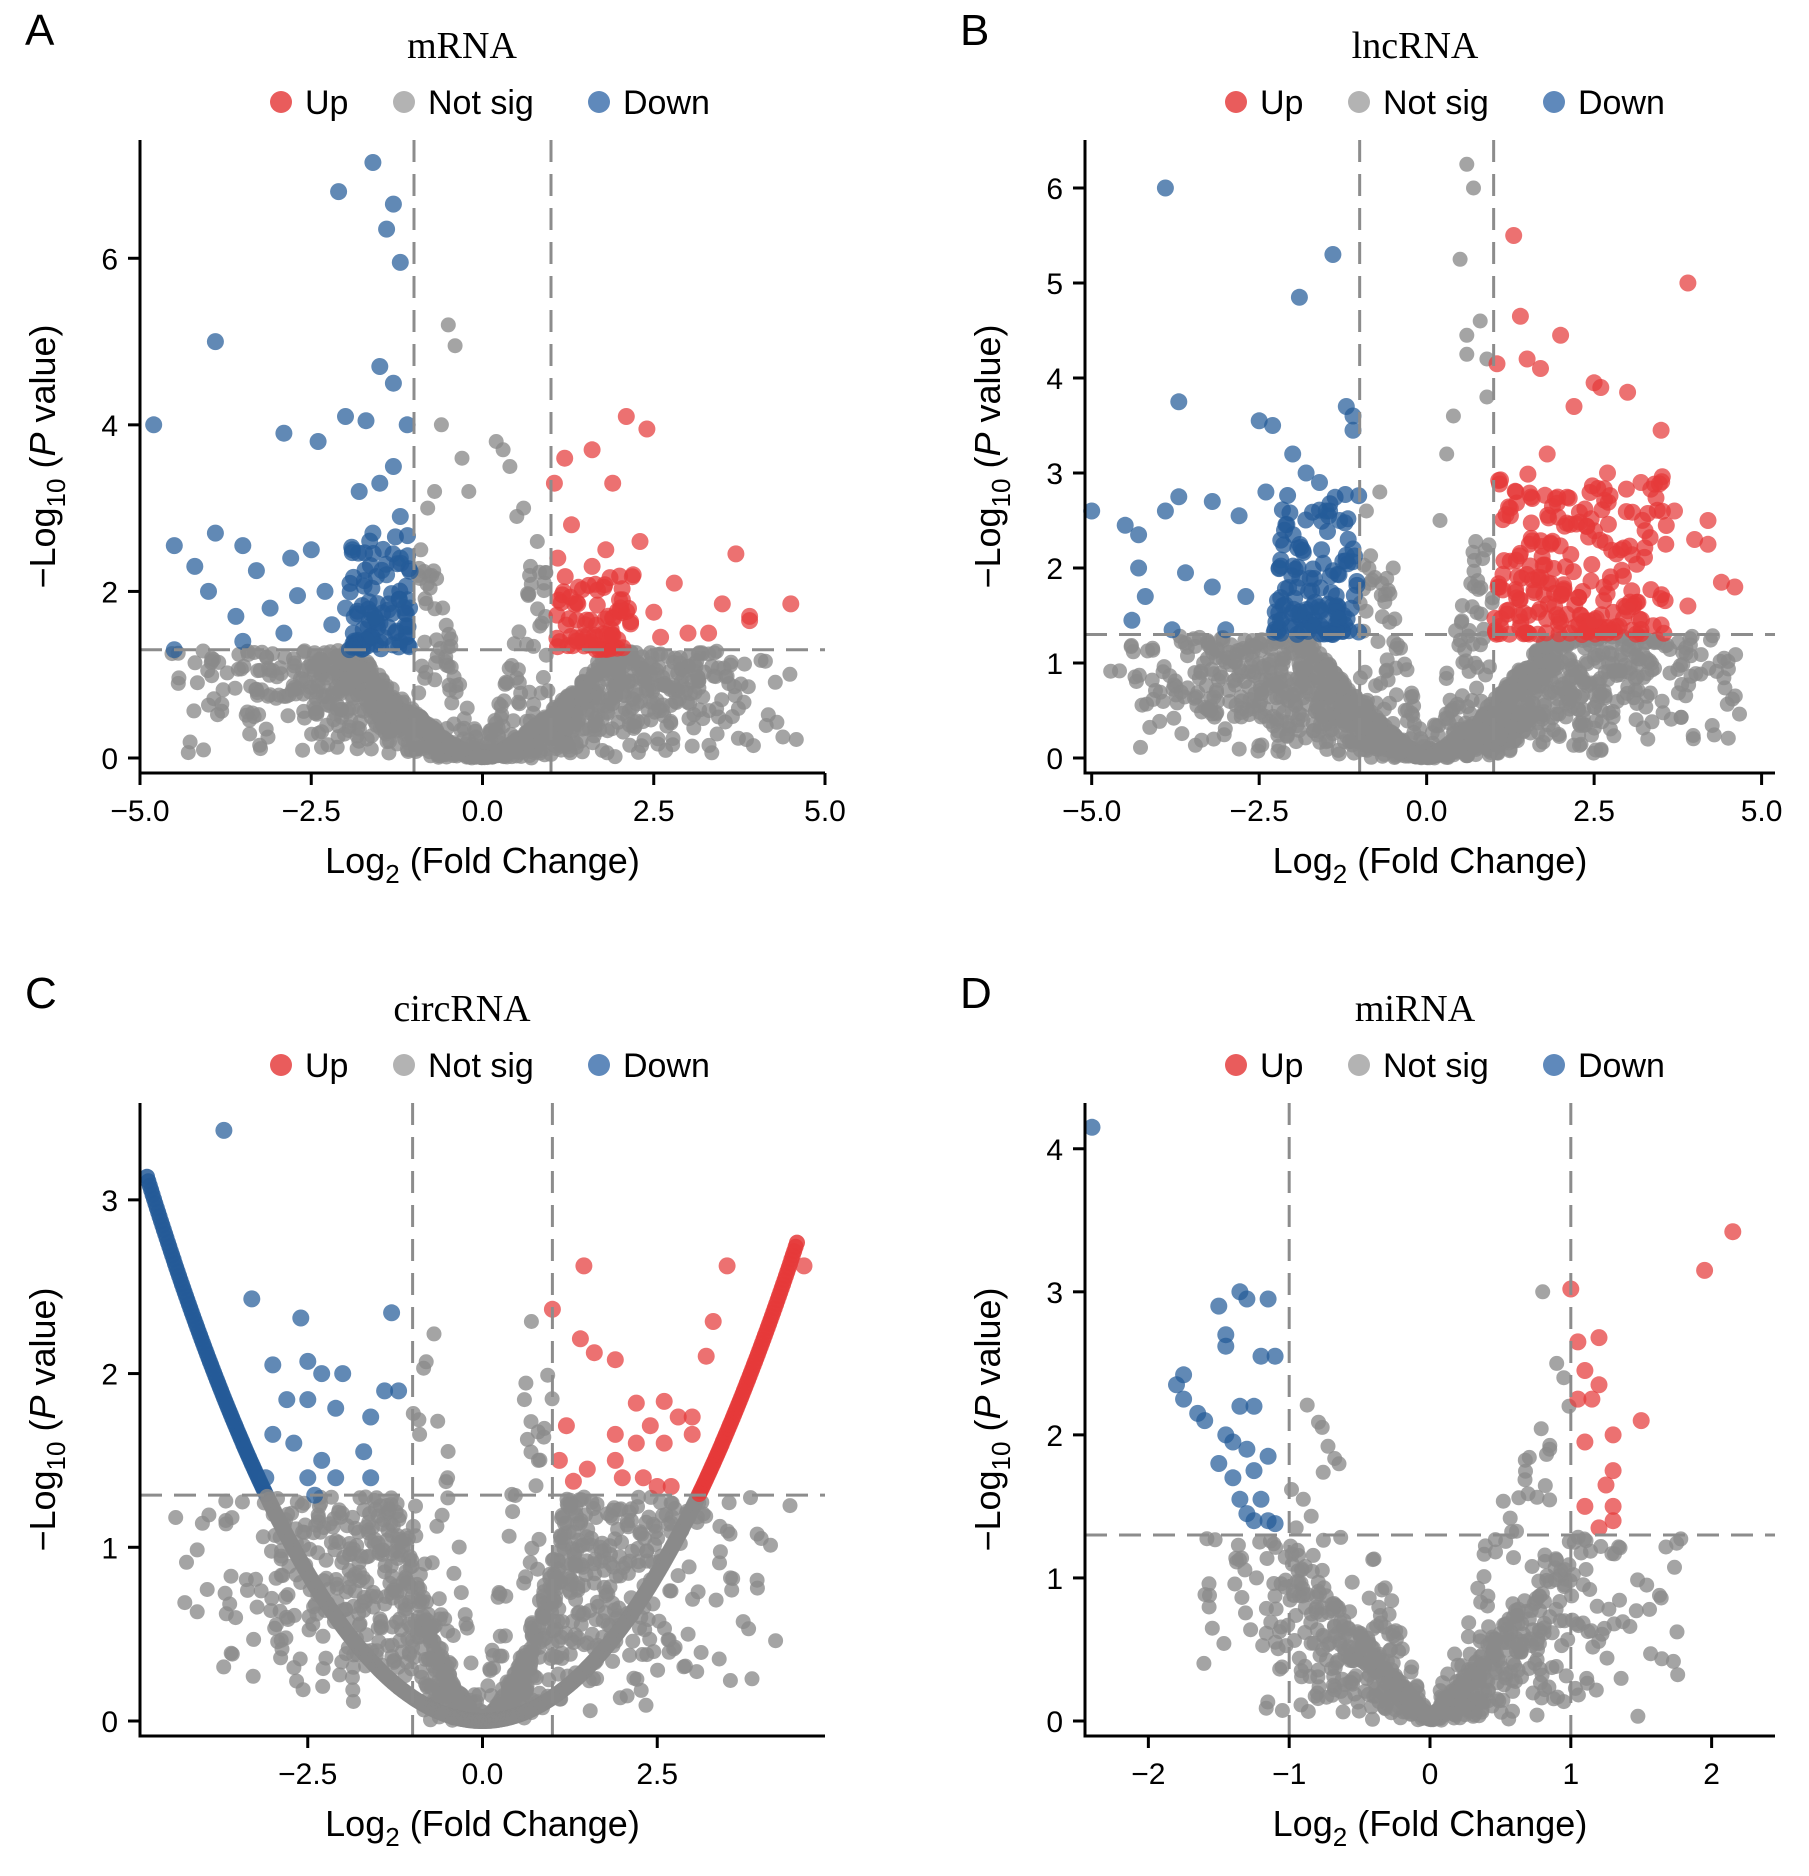 Image resolution: width=1809 pixels, height=1876 pixels. I want to click on legend-marker-down, so click(599, 1065).